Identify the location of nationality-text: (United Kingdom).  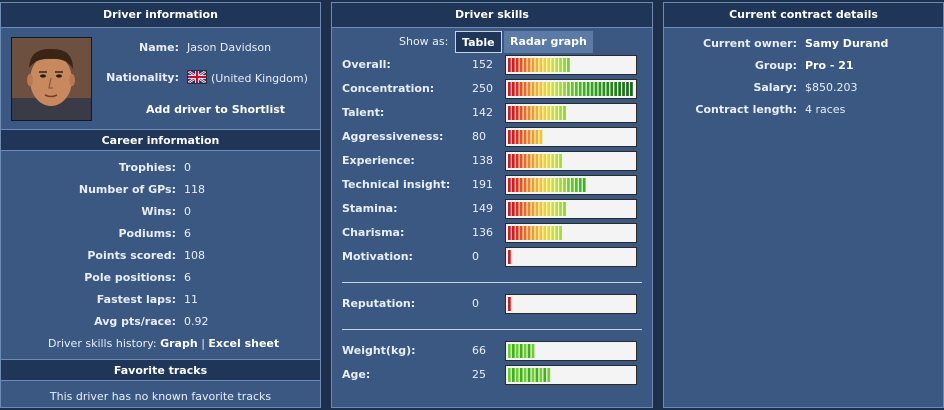
(259, 78).